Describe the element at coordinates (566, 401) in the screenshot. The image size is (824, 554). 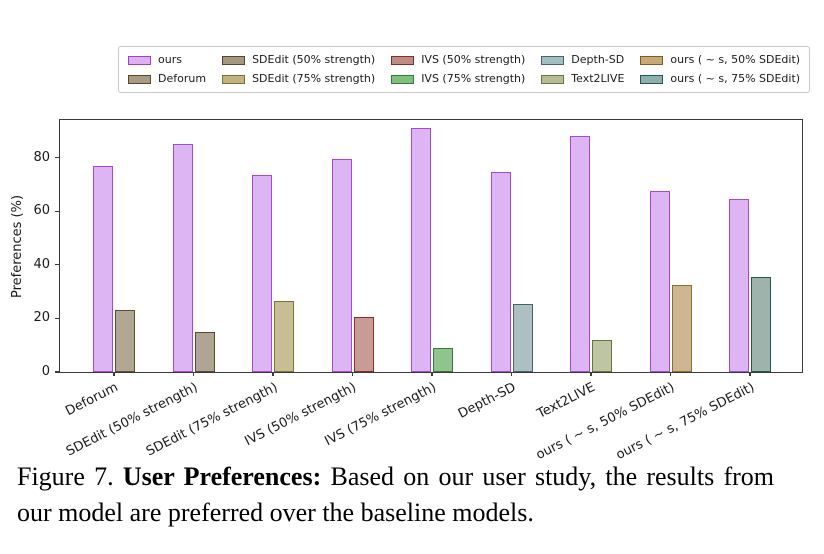
I see `x-tick-label-text: Text2LIVE` at that location.